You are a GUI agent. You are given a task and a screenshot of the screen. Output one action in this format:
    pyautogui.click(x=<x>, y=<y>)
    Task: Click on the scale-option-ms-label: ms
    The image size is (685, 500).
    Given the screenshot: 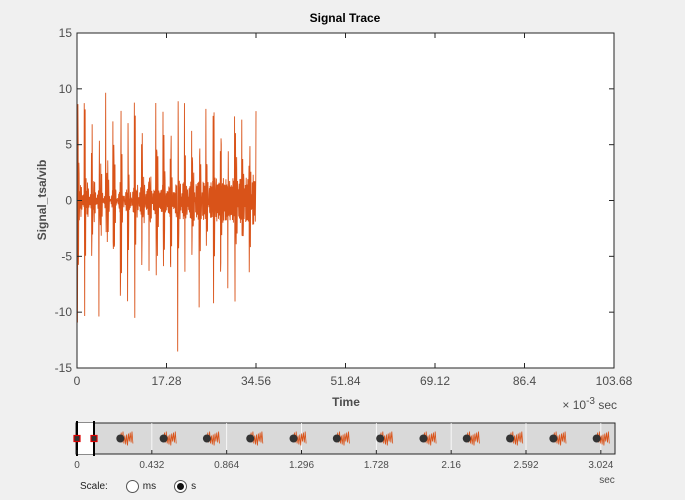 What is the action you would take?
    pyautogui.click(x=149, y=486)
    